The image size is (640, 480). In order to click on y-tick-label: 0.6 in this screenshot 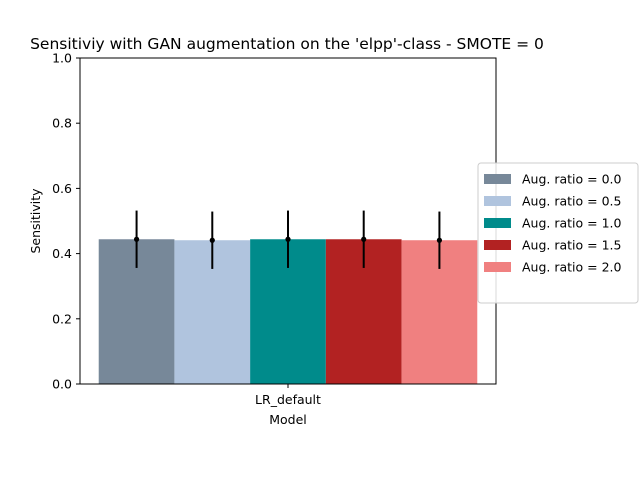, I will do `click(62, 188)`.